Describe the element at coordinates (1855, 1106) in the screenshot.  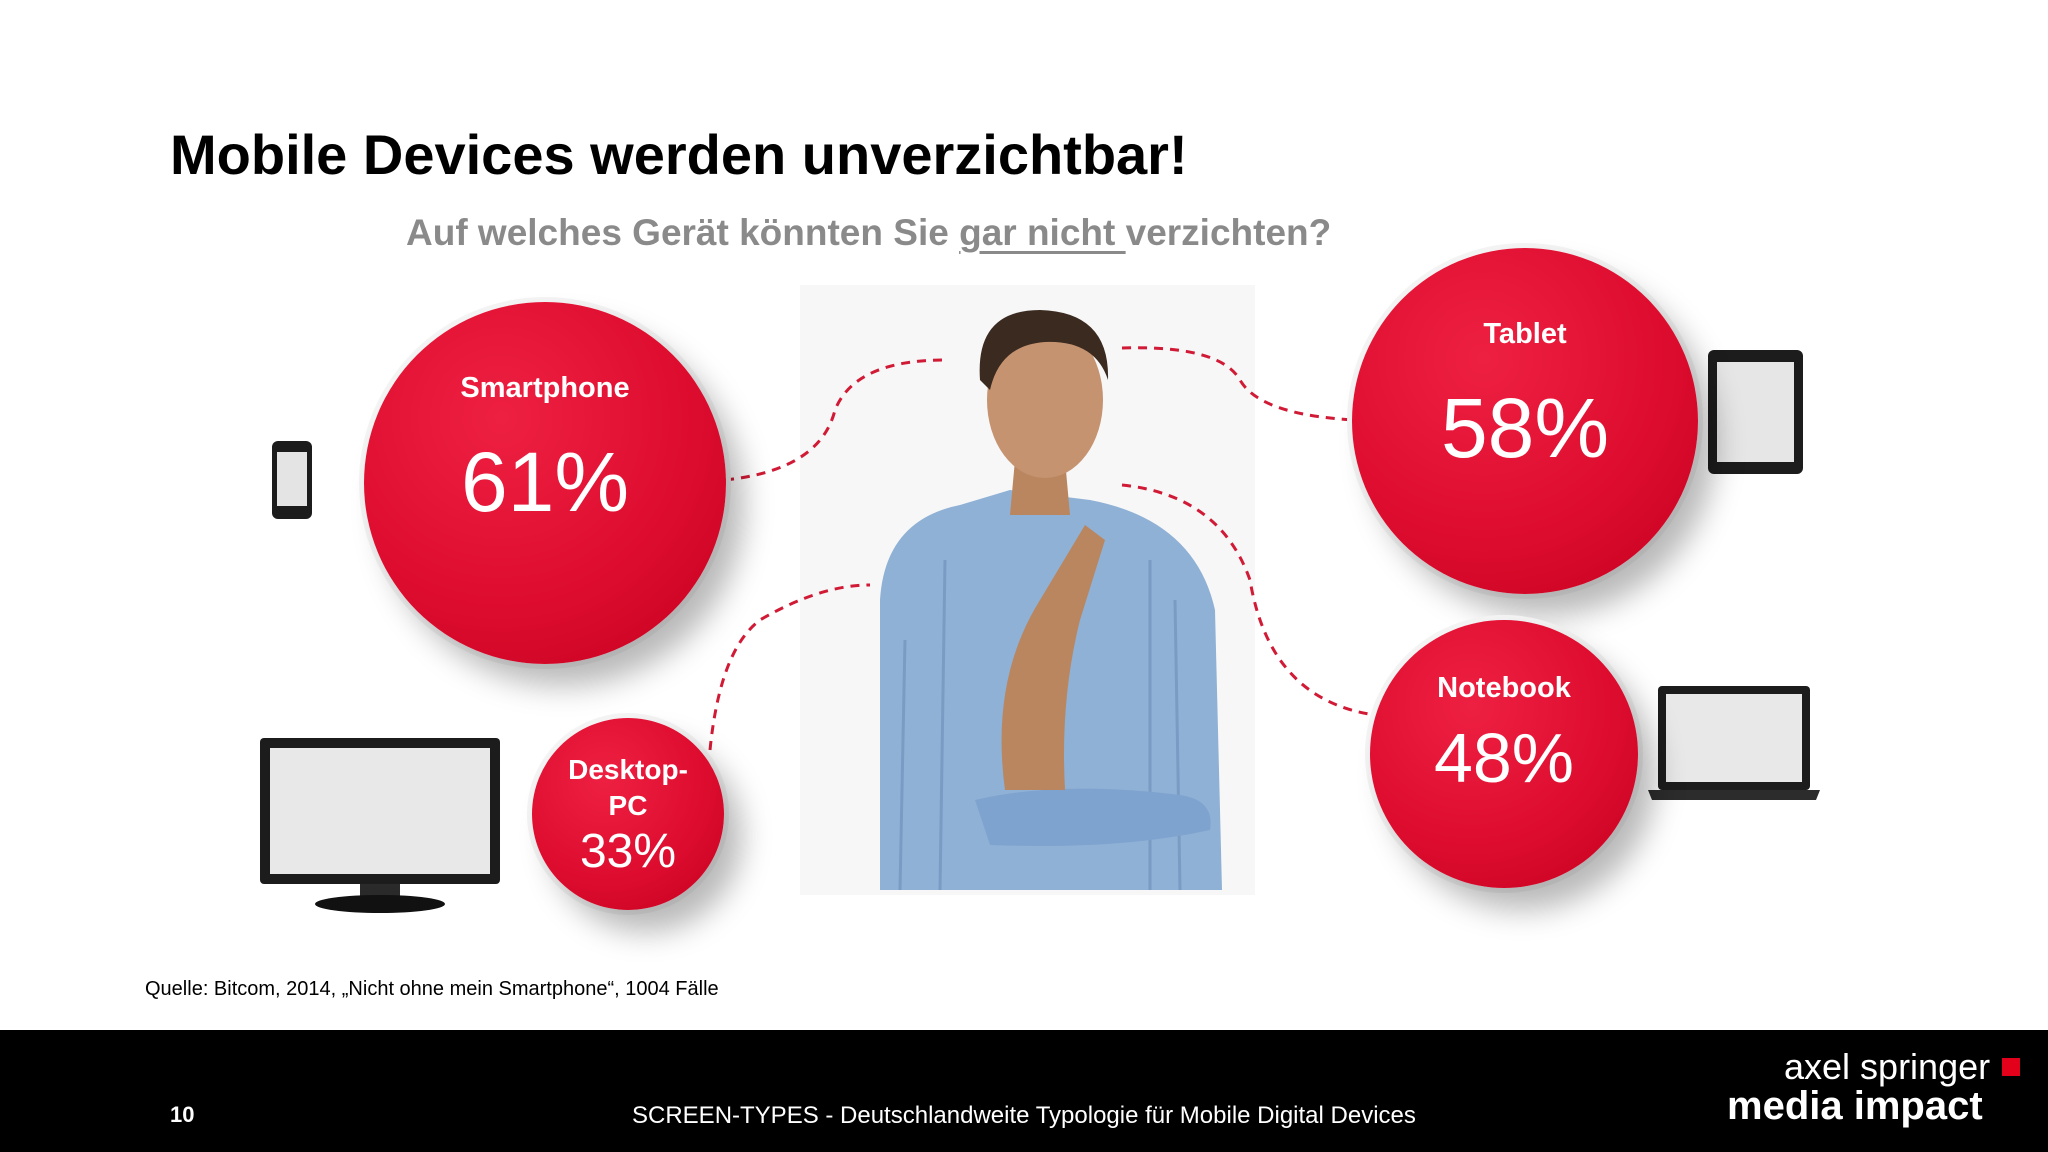
I see `logo-media-impact: media impact` at that location.